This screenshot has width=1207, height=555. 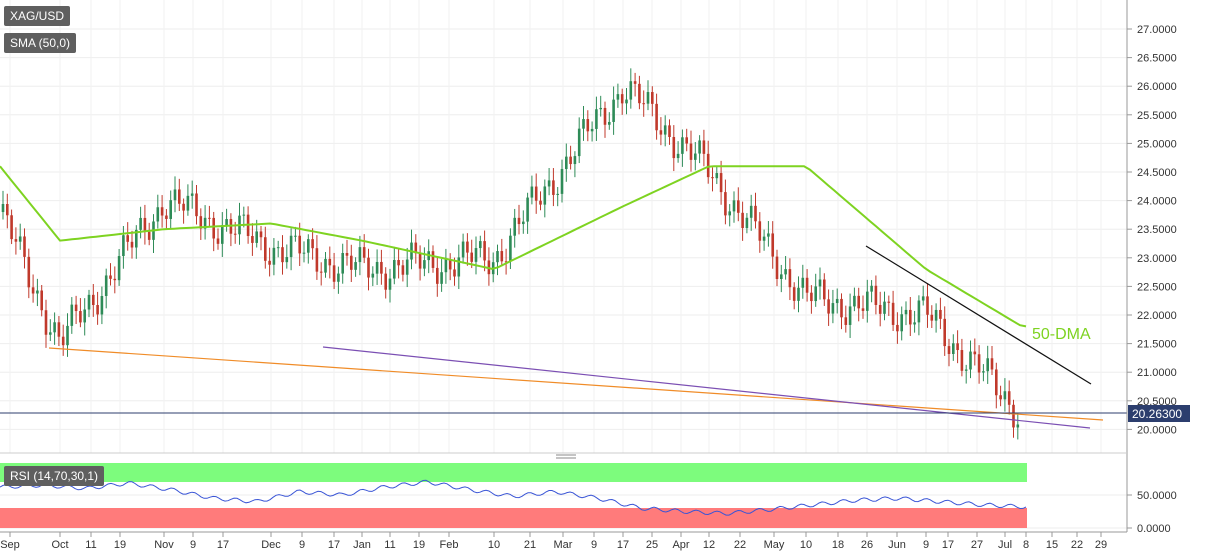 I want to click on y-tick-label: 25.0000, so click(x=1157, y=144).